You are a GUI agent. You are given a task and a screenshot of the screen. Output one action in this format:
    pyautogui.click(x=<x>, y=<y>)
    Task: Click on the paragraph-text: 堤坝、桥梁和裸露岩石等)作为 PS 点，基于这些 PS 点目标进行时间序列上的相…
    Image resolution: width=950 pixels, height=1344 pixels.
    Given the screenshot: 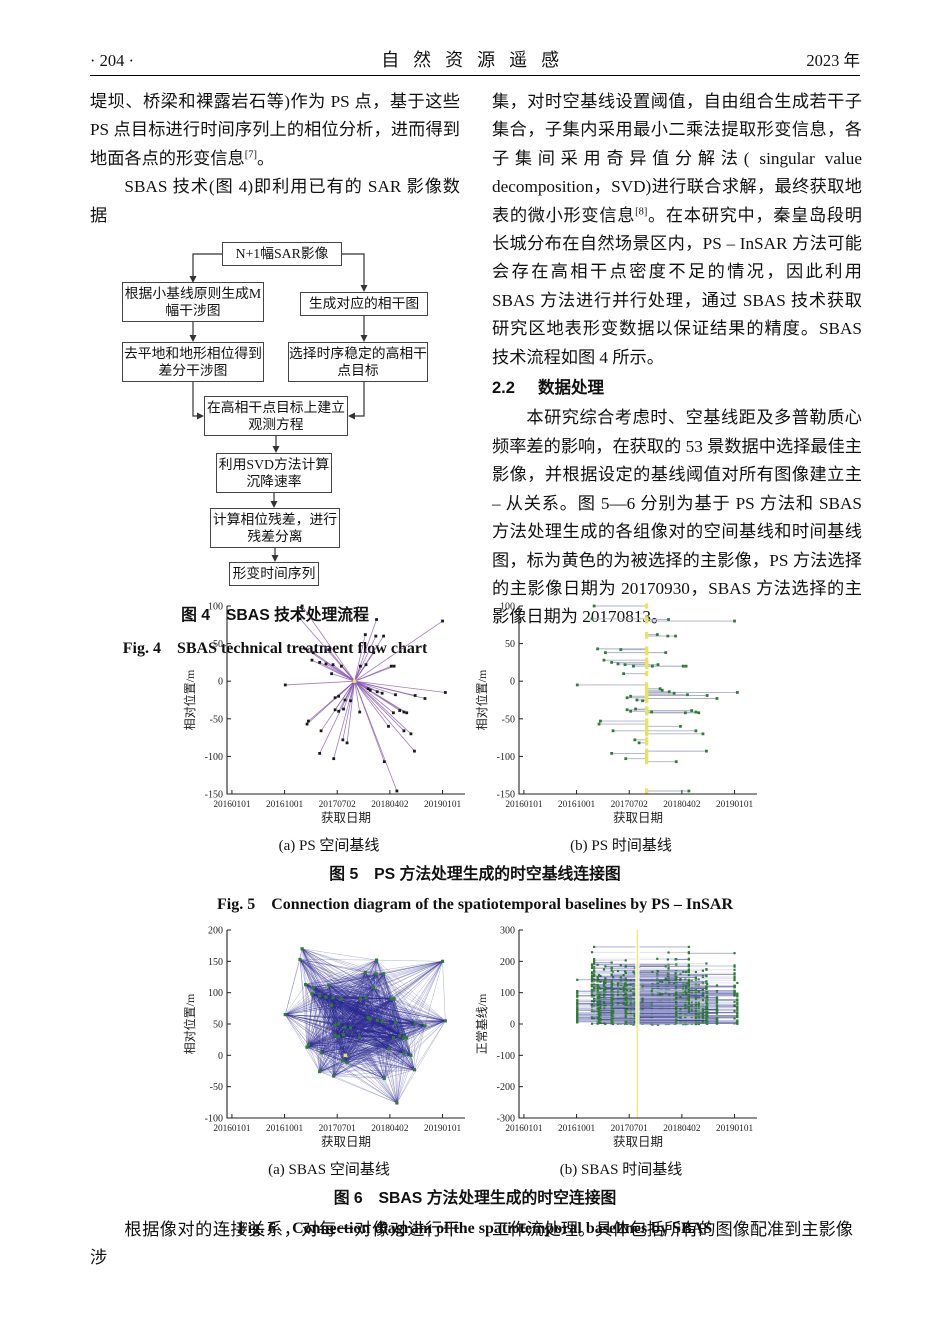 What is the action you would take?
    pyautogui.click(x=275, y=130)
    